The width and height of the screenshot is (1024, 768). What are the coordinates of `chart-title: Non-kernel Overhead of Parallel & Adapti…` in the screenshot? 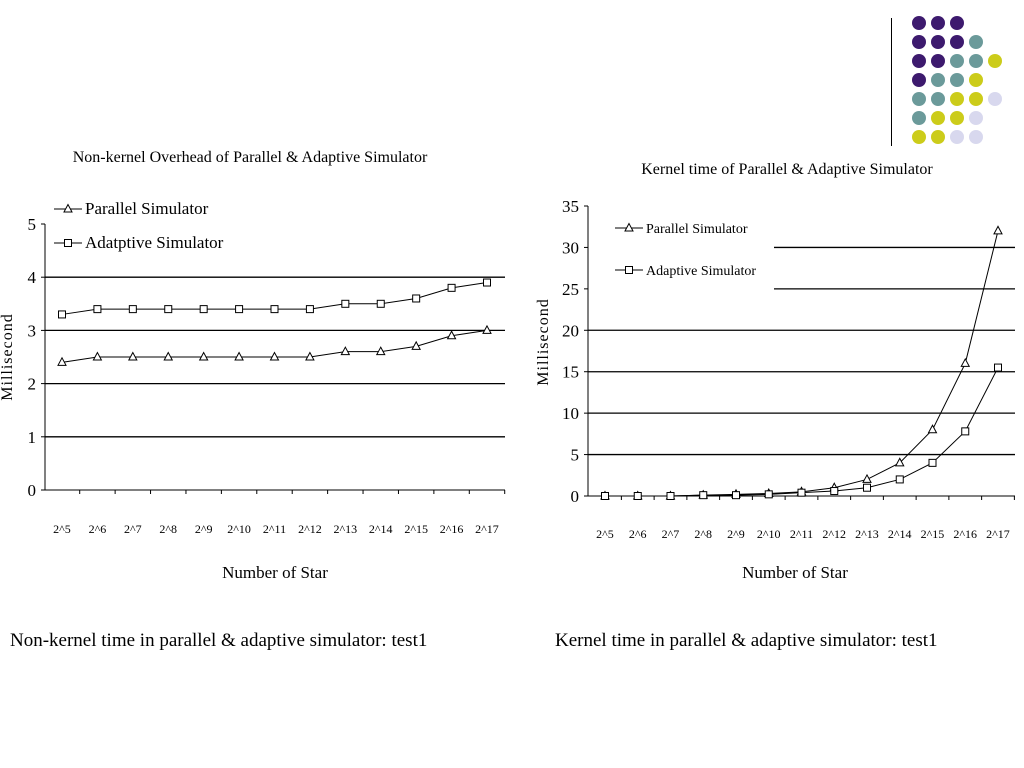 It's located at (250, 157).